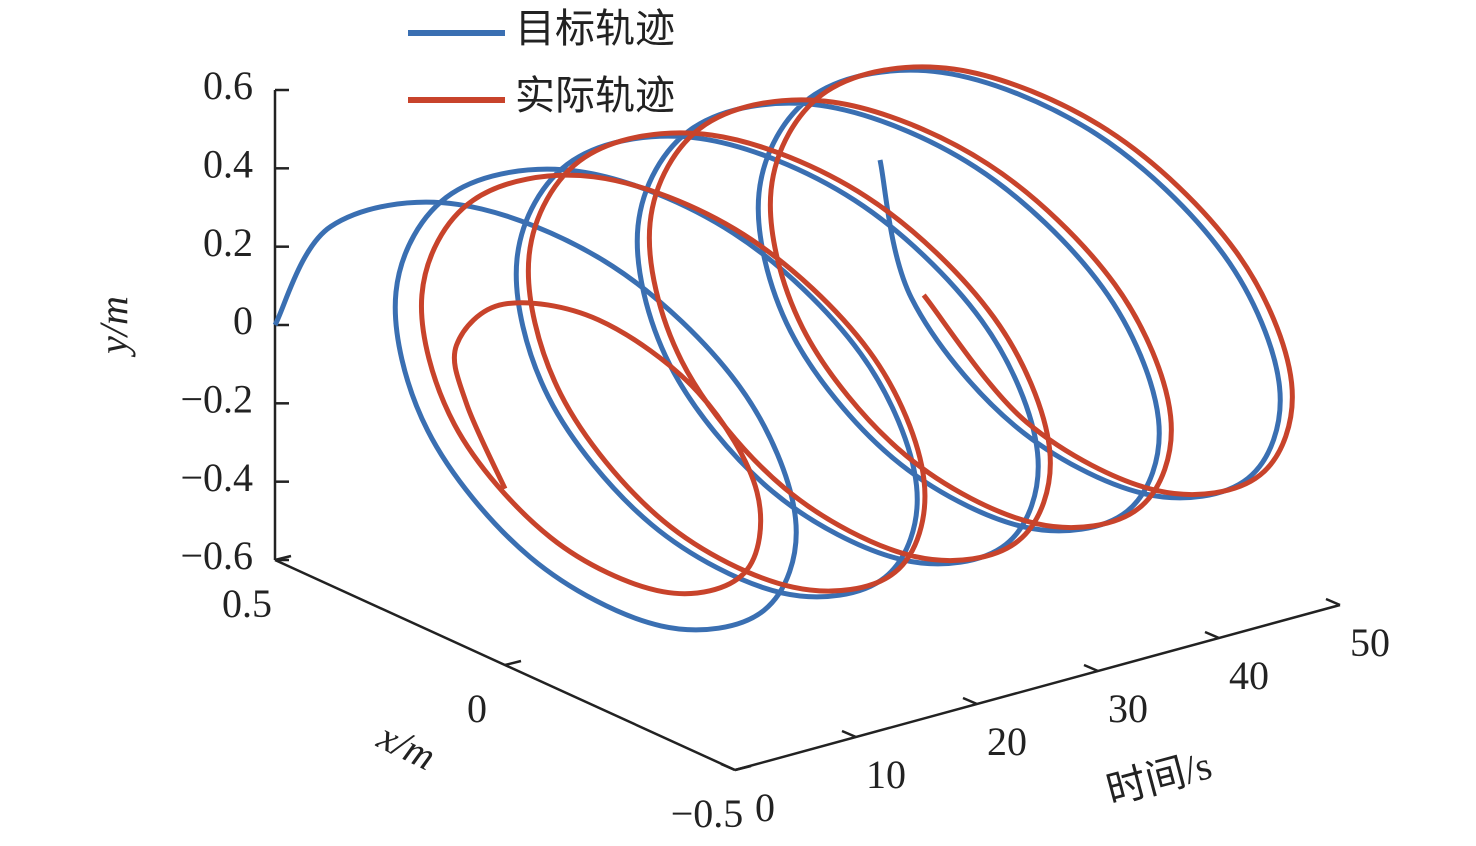 This screenshot has height=846, width=1476. What do you see at coordinates (216, 399) in the screenshot?
I see `y-tick-label: −0.2` at bounding box center [216, 399].